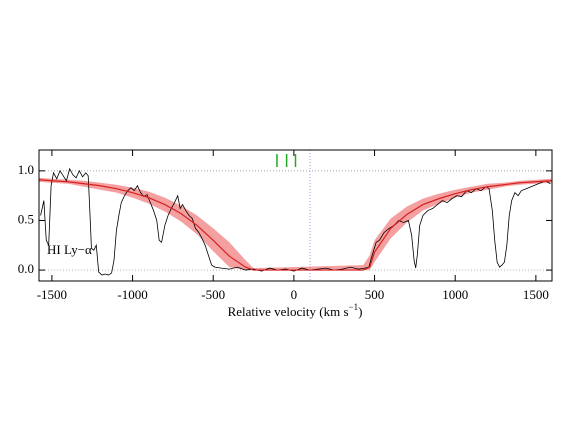 The height and width of the screenshot is (432, 568). Describe the element at coordinates (536, 294) in the screenshot. I see `x-tick-label: 1500` at that location.